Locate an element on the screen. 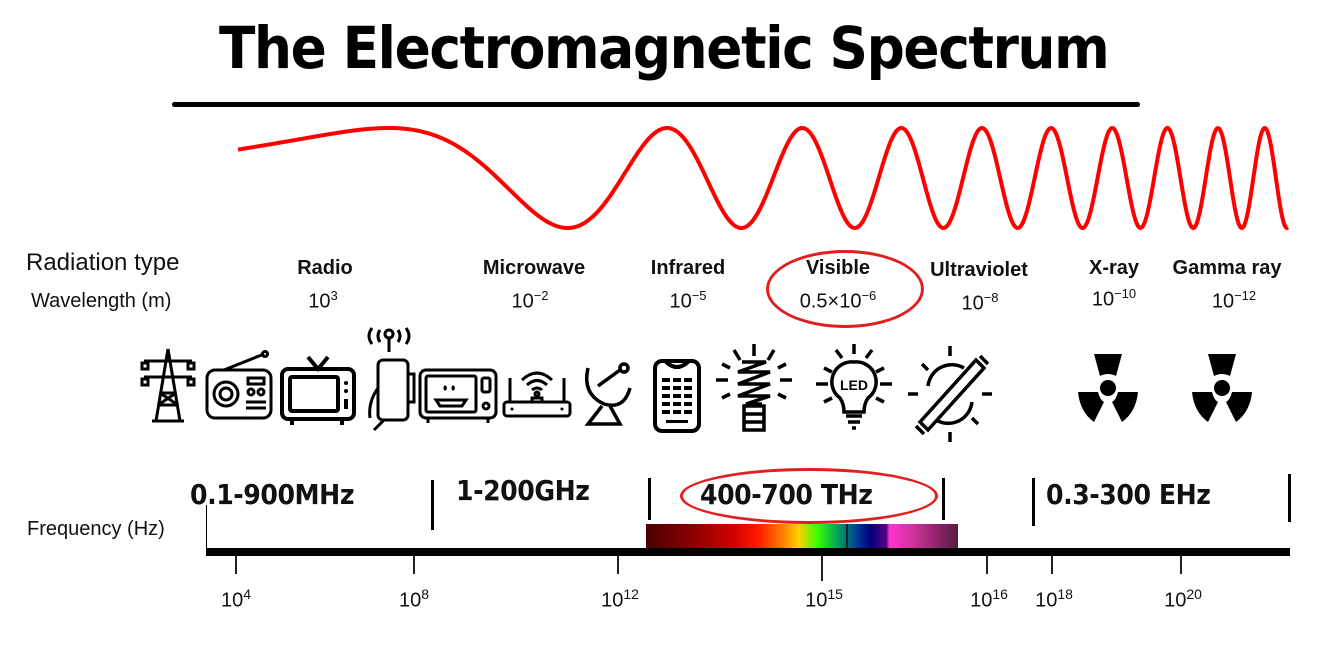 This screenshot has width=1328, height=648. wavelength-infrared: 10−5 is located at coordinates (688, 300).